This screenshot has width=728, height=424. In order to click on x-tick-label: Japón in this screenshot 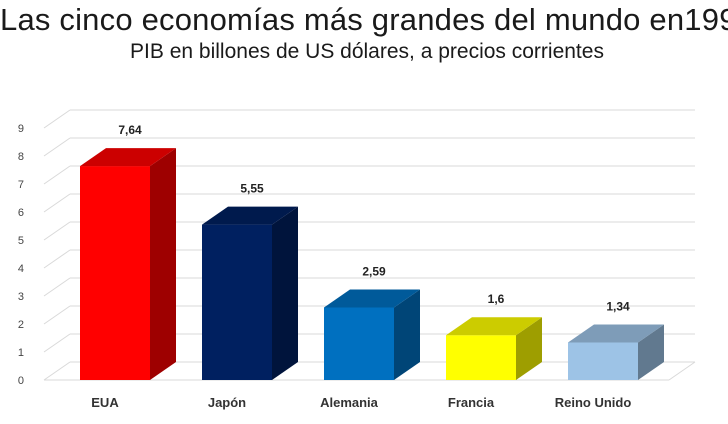, I will do `click(227, 402)`.